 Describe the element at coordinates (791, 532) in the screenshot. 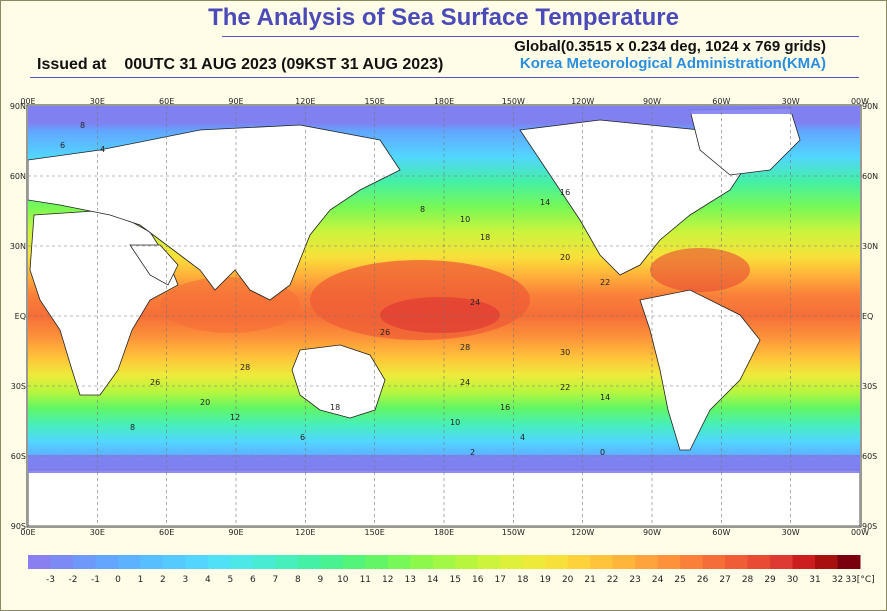

I see `lon-label-bottom: 30W` at that location.